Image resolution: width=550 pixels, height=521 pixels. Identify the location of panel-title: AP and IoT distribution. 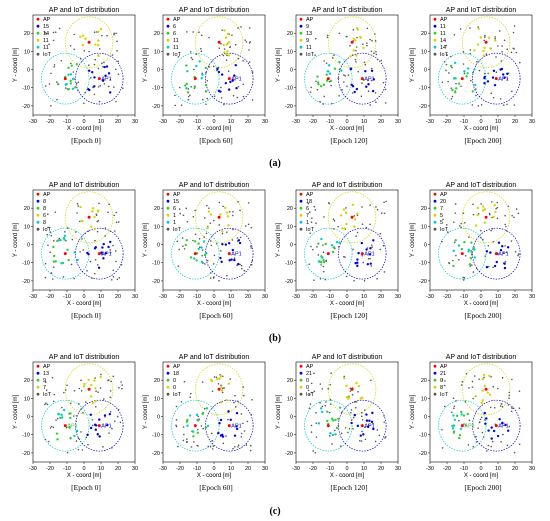
(347, 357).